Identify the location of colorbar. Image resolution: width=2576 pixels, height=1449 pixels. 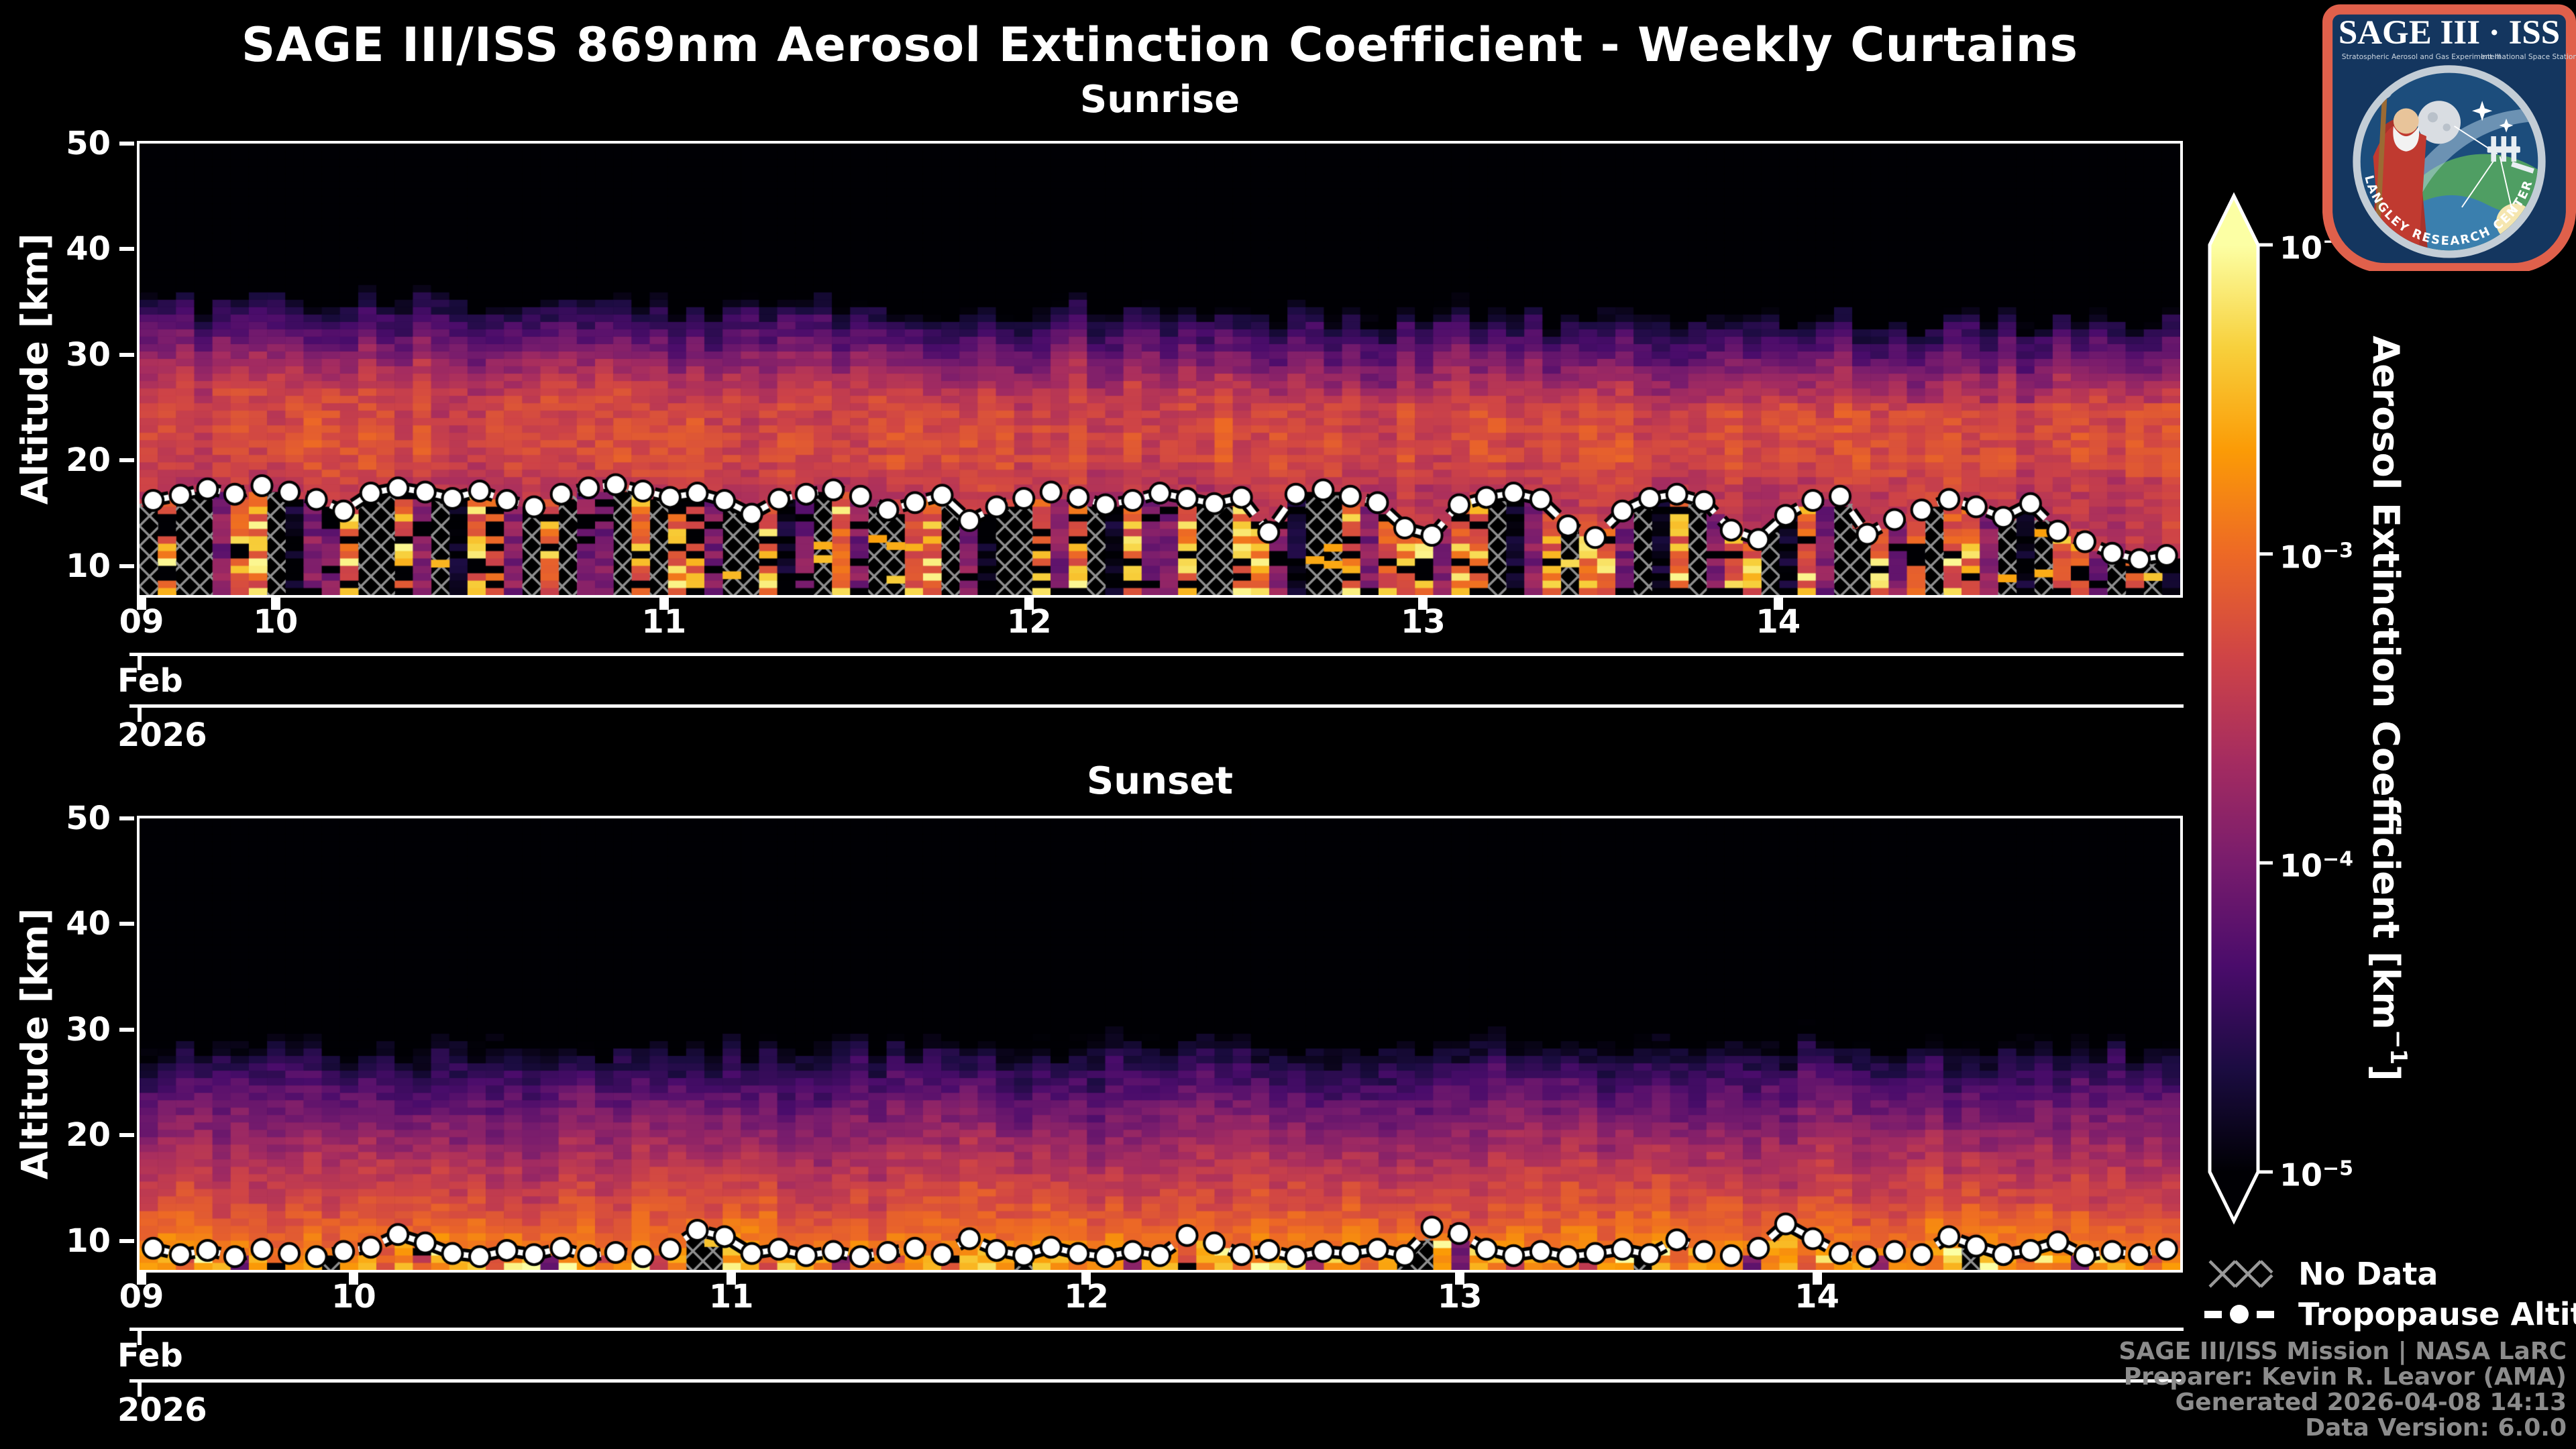
(2240, 708).